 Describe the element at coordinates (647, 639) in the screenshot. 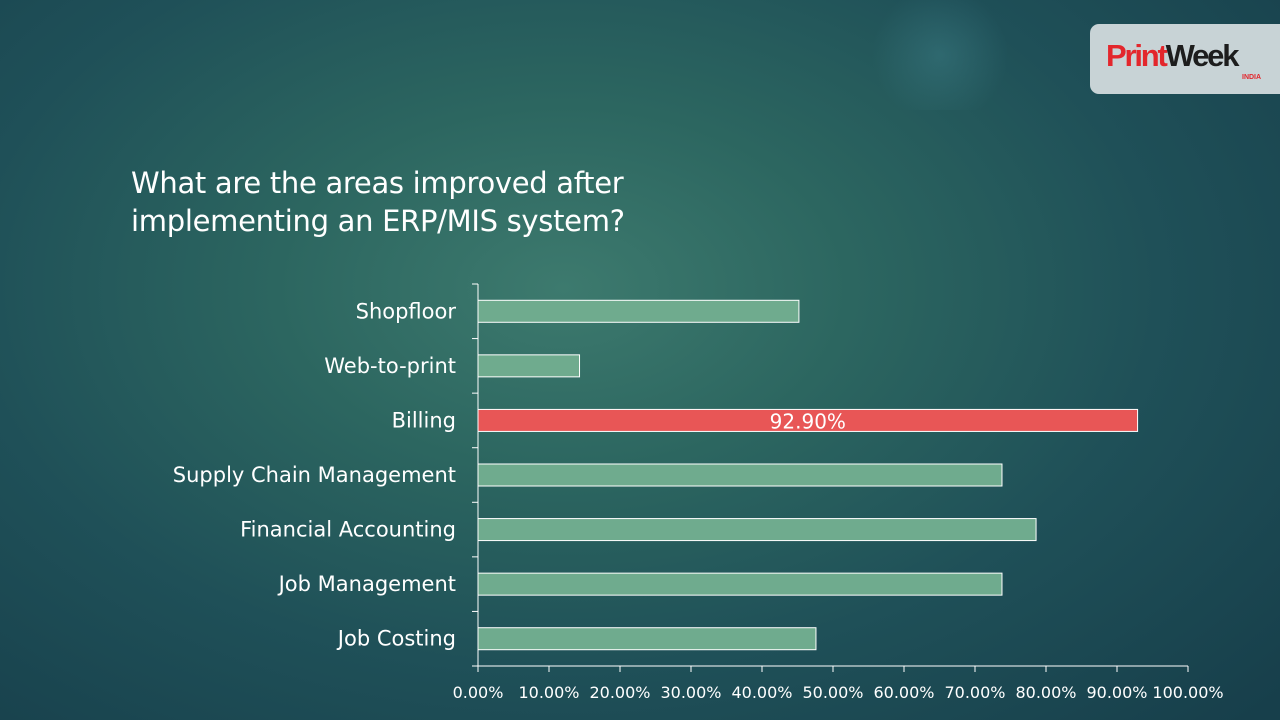

I see `bar-job-costing` at that location.